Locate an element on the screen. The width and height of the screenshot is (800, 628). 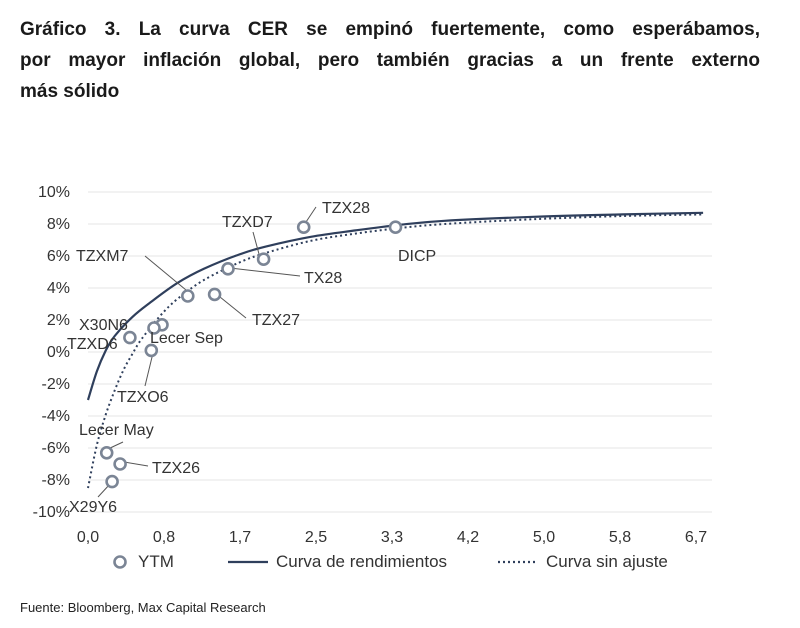
x-tick-label: 5,8 is located at coordinates (620, 537).